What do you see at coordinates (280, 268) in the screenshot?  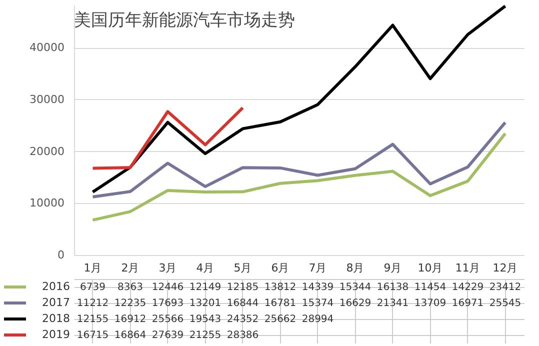 I see `x-tick-label: 6月` at bounding box center [280, 268].